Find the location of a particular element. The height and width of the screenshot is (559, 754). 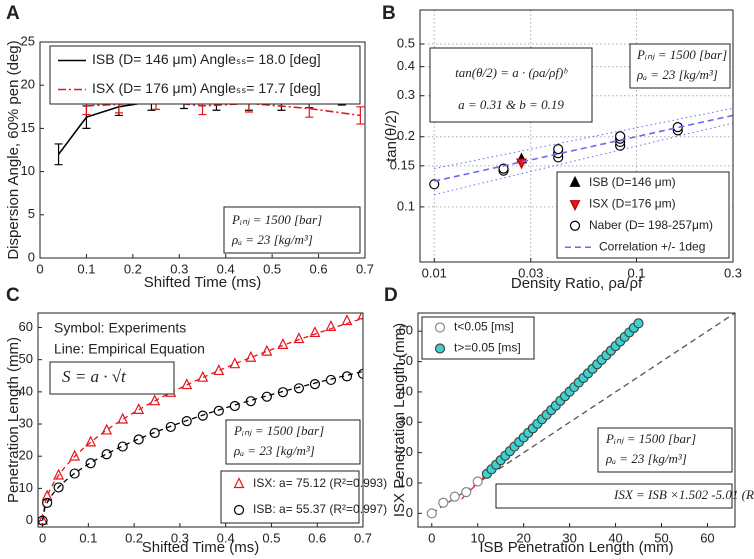

x-tick-label: 40 is located at coordinates (615, 537).